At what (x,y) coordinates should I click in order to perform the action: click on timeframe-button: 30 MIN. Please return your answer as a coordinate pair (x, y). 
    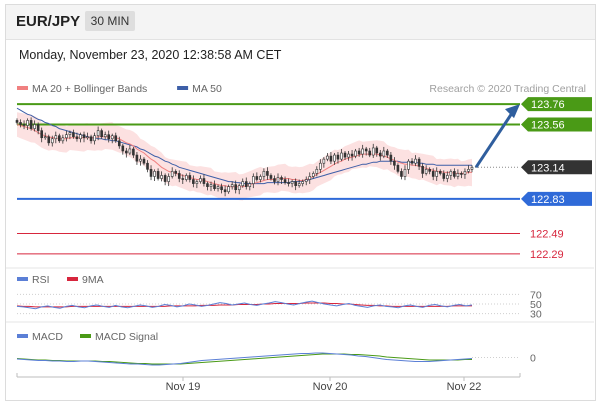
    Looking at the image, I should click on (110, 21).